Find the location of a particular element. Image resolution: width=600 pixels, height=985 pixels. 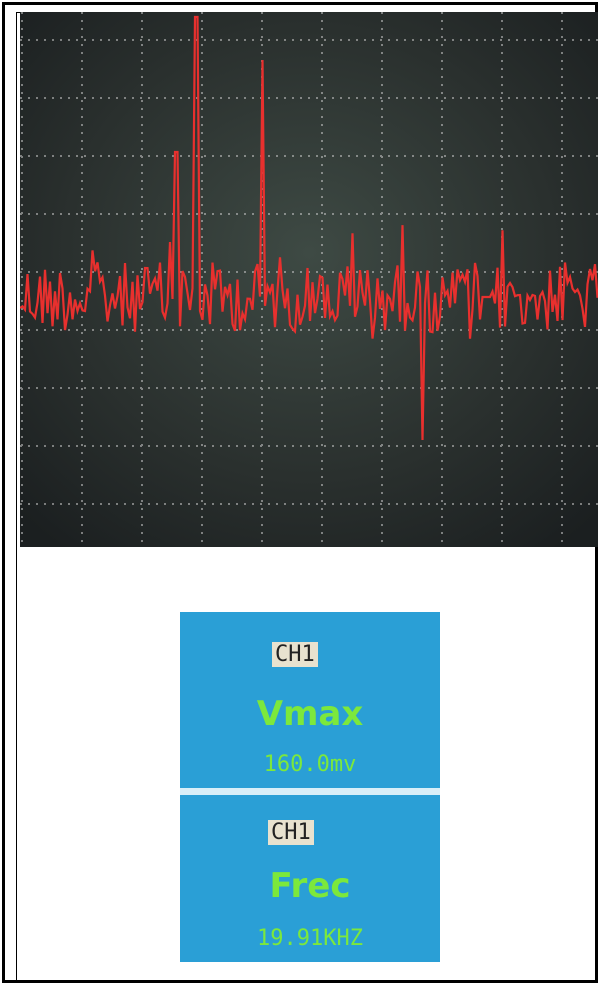

divider is located at coordinates (310, 791).